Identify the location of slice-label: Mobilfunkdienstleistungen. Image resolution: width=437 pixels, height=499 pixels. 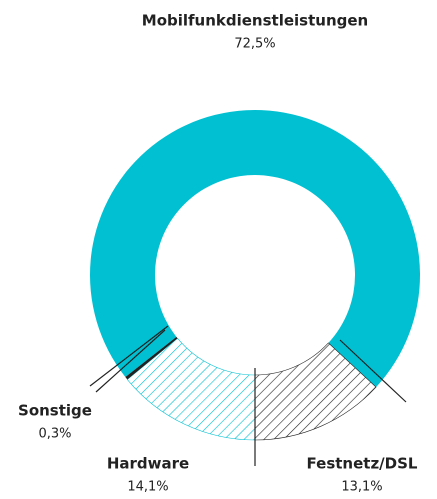
(255, 21).